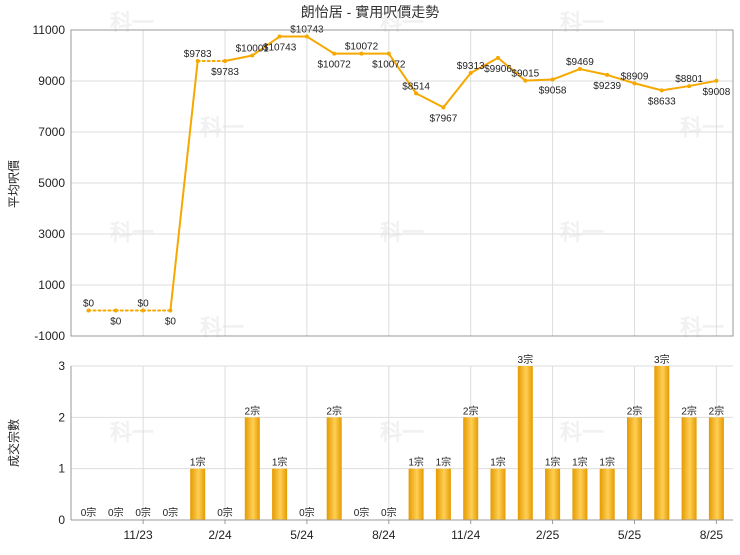  What do you see at coordinates (51, 81) in the screenshot?
I see `y-tick-label: 9000` at bounding box center [51, 81].